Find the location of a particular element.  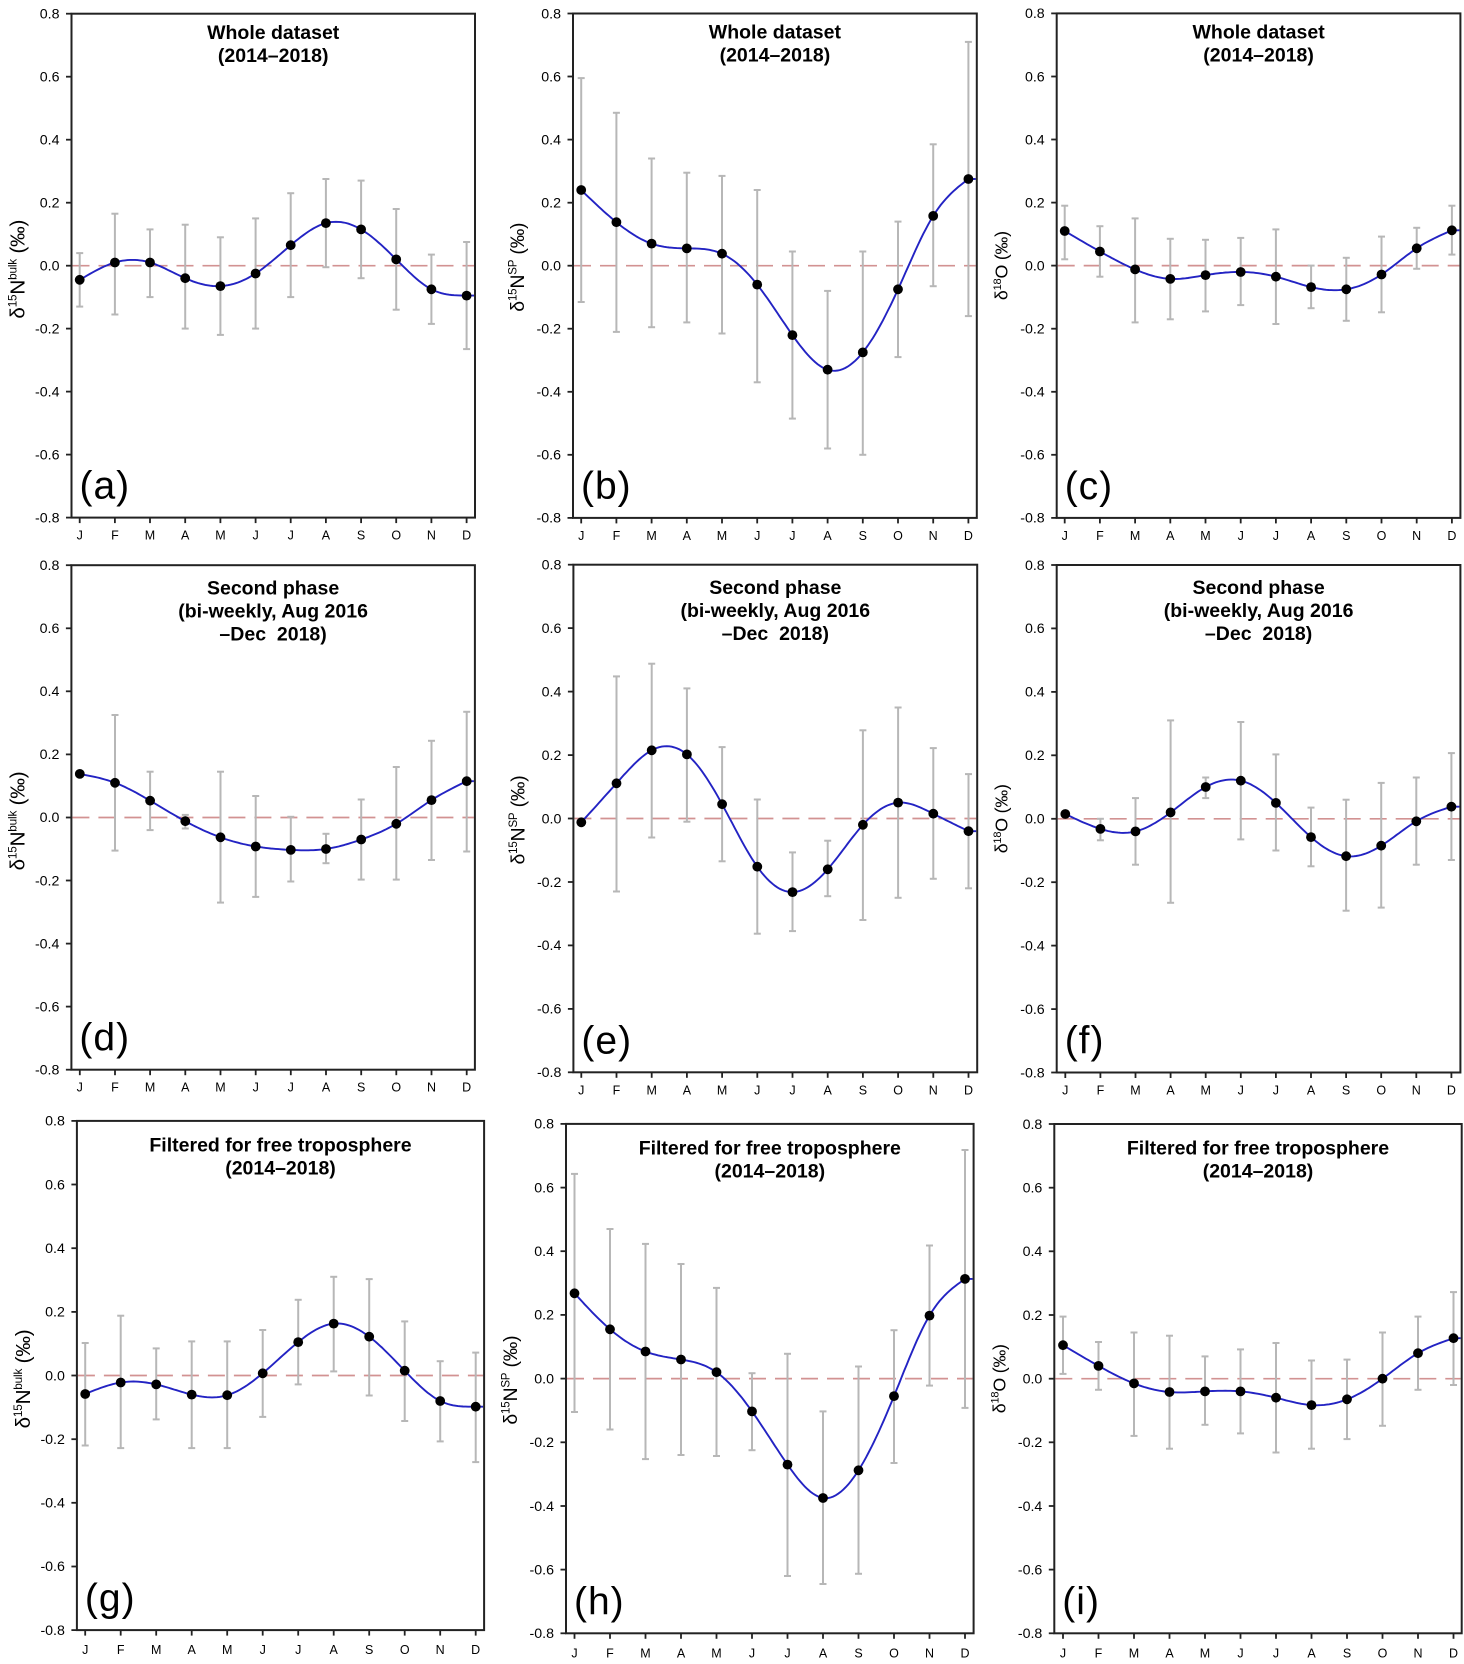

svg-text: (b) is located at coordinates (606, 486).